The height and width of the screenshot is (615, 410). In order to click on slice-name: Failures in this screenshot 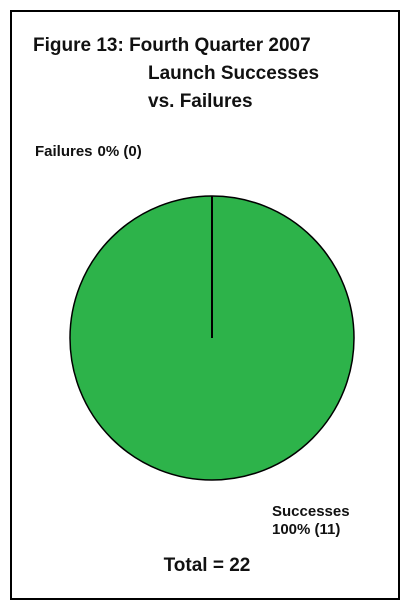, I will do `click(64, 151)`.